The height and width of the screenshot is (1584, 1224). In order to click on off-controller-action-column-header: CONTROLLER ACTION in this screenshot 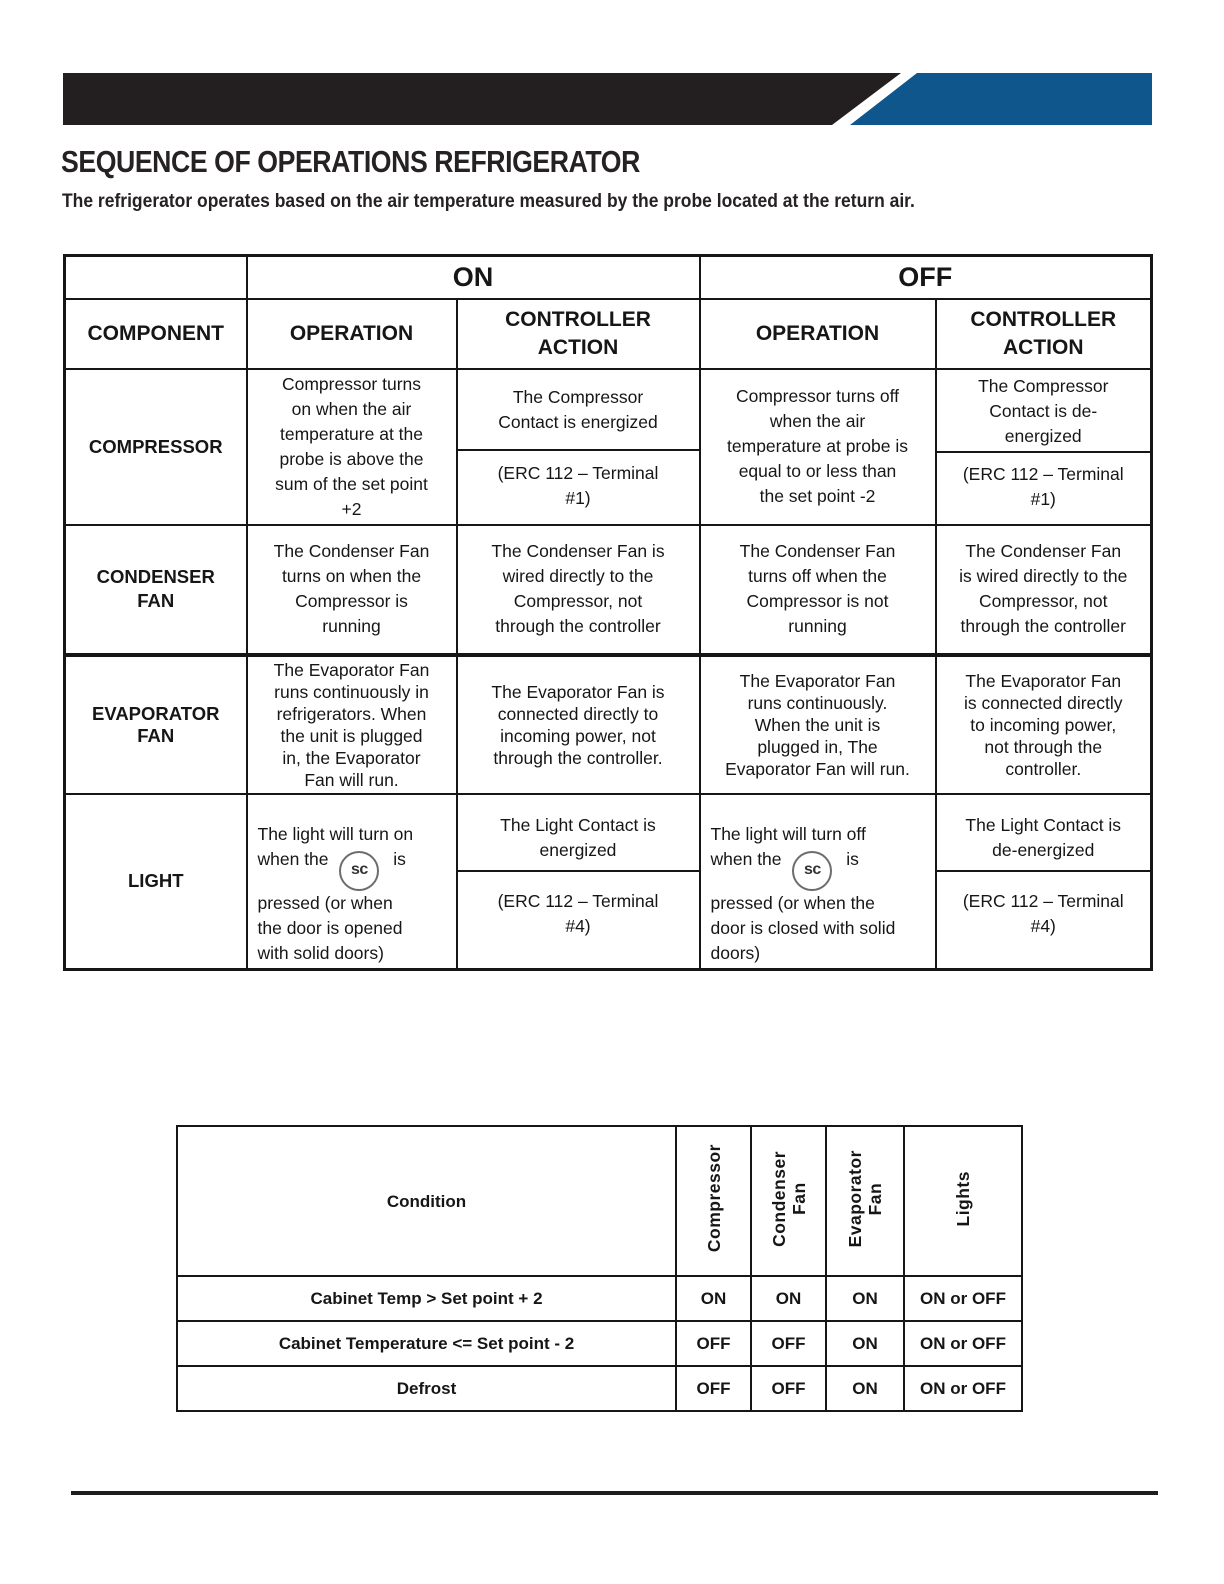, I will do `click(1043, 333)`.